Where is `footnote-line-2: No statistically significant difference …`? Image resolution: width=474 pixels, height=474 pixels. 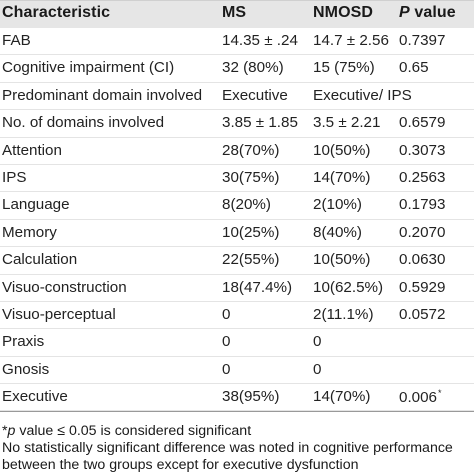
footnote-line-2: No statistically significant difference … is located at coordinates (227, 447).